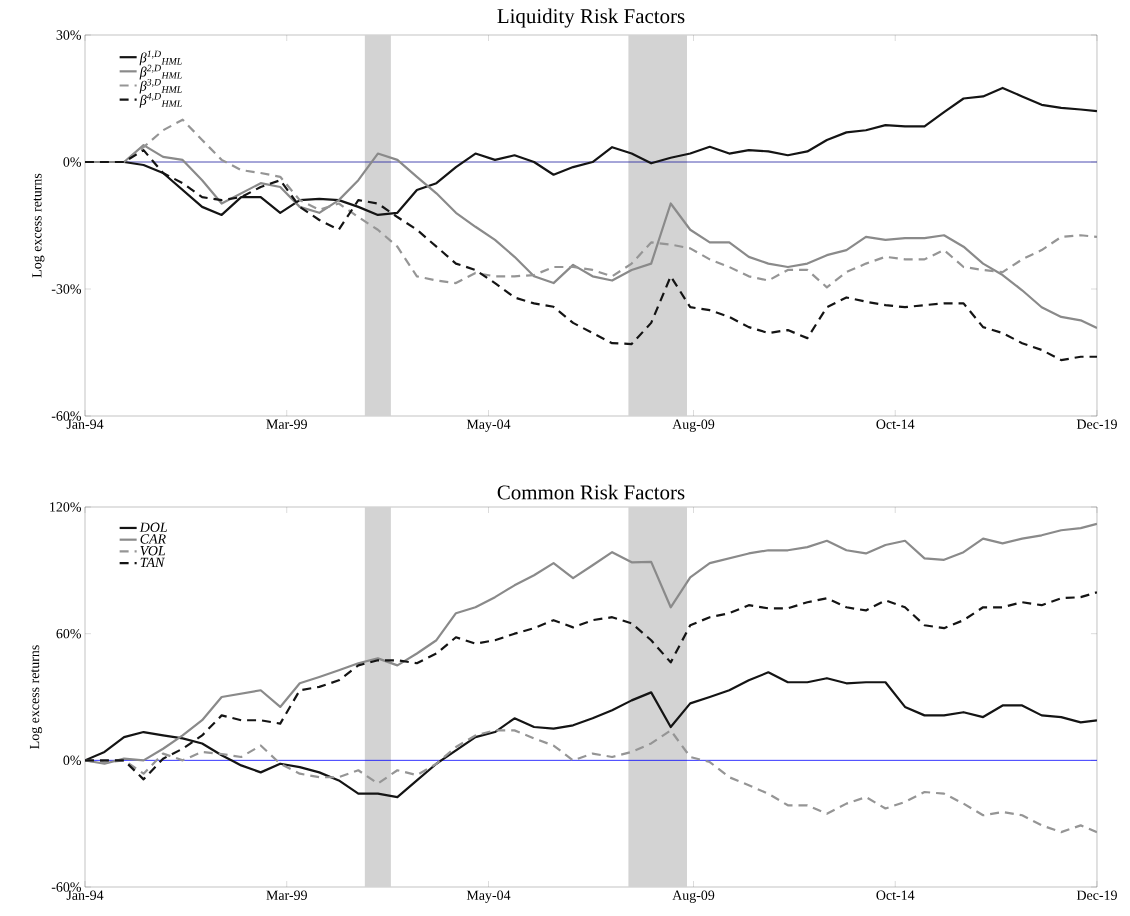 Image resolution: width=1130 pixels, height=916 pixels. I want to click on legend-label: β$^{3,D}$HML, so click(160, 86).